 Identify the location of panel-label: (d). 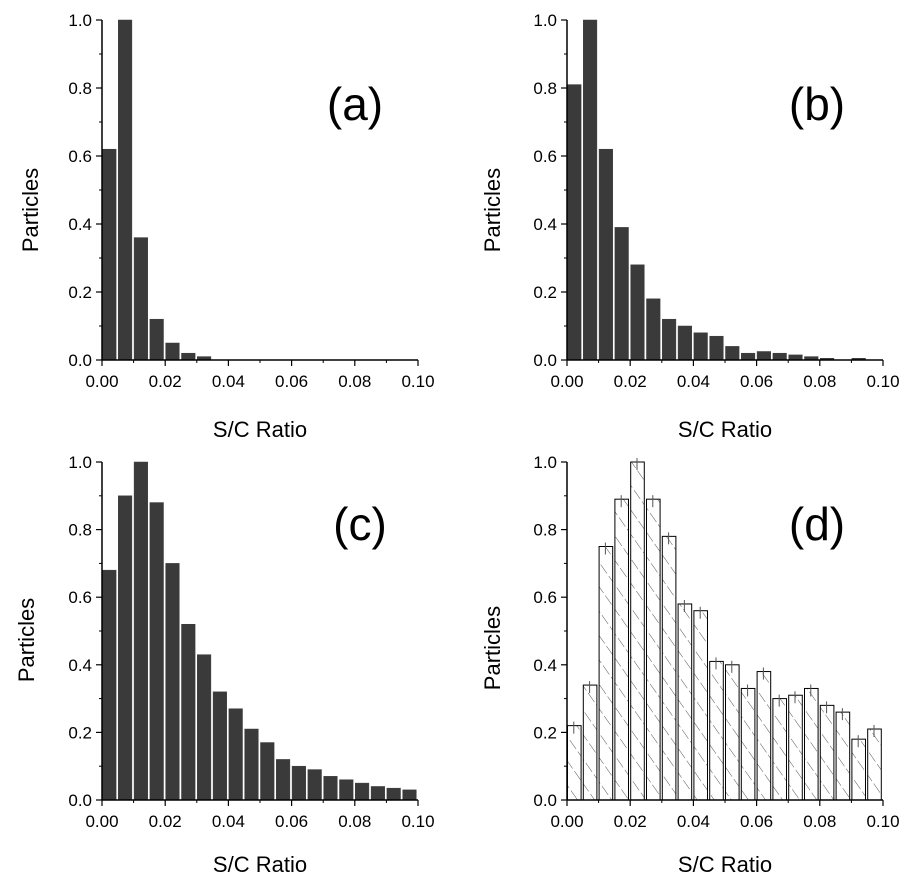
(817, 524).